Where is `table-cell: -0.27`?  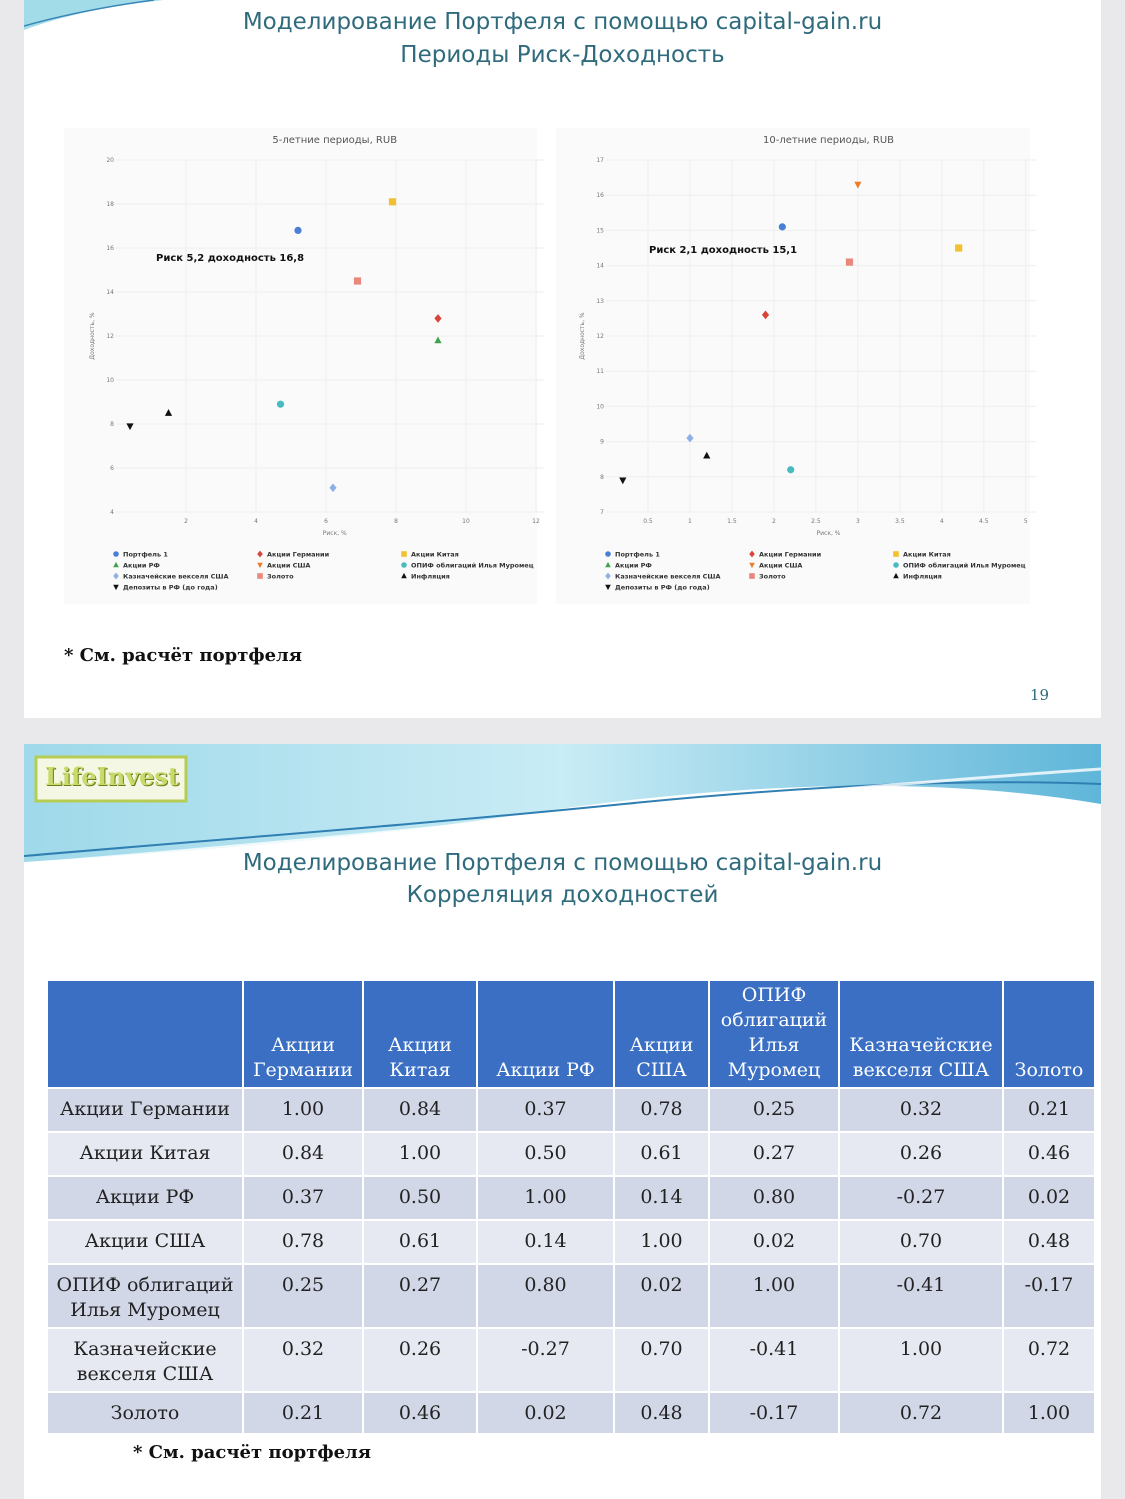
table-cell: -0.27 is located at coordinates (921, 1198).